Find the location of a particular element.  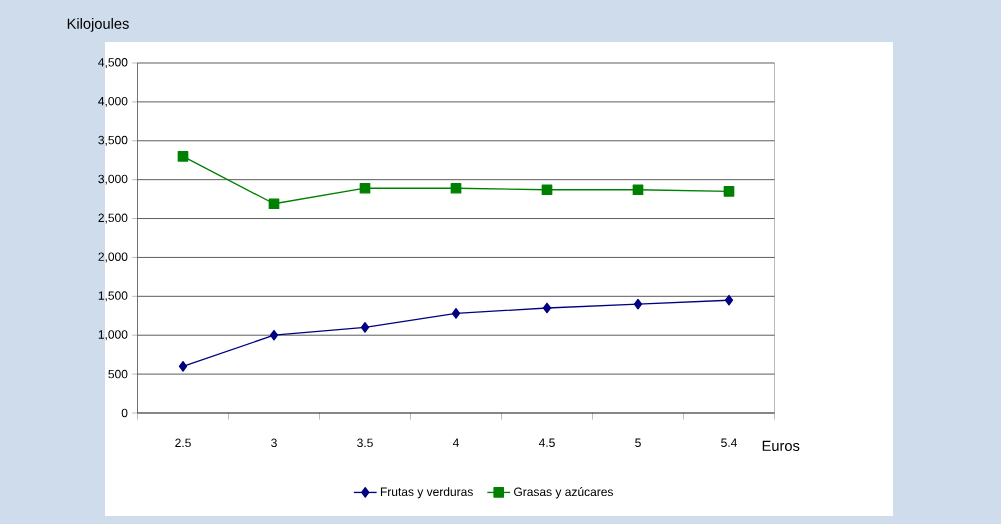

legend-label: Grasas y azúcares is located at coordinates (563, 493).